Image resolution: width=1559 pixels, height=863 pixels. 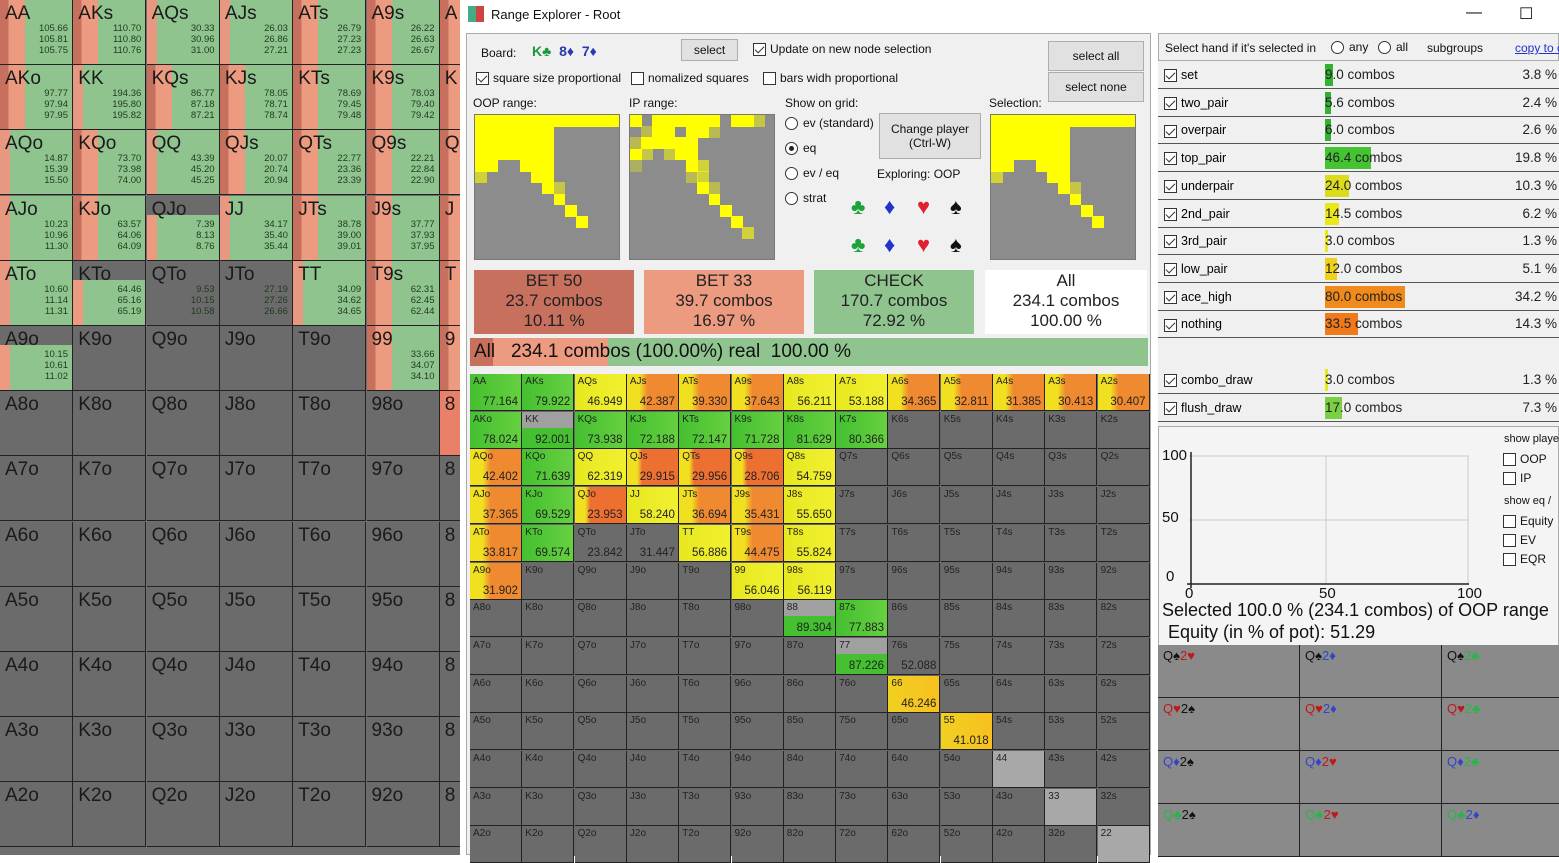 I want to click on equity-grid-cell: A4s 31.385, so click(x=1019, y=392).